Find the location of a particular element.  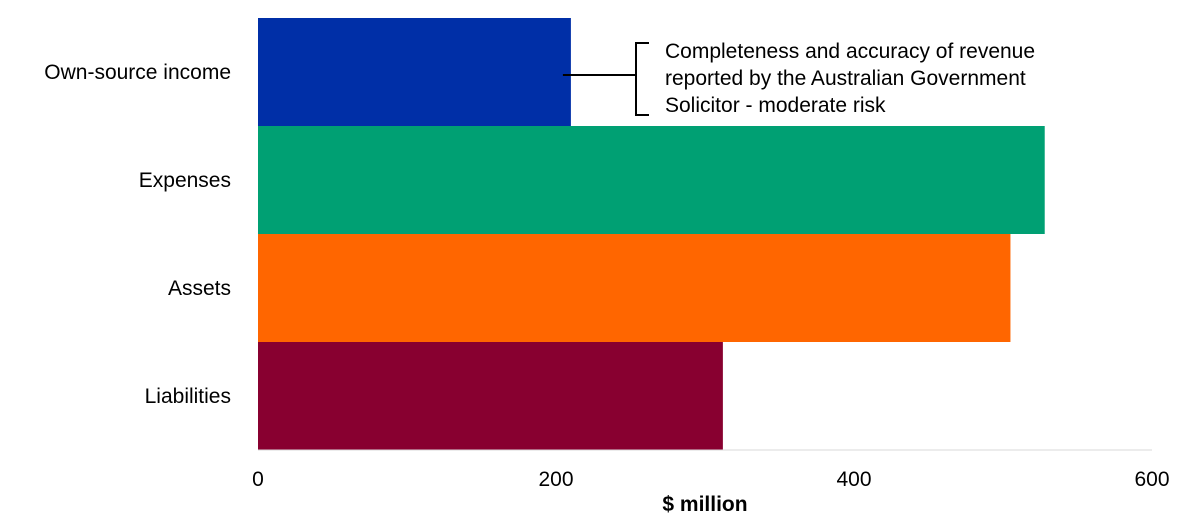

x-tick-label-200: 200 is located at coordinates (555, 479).